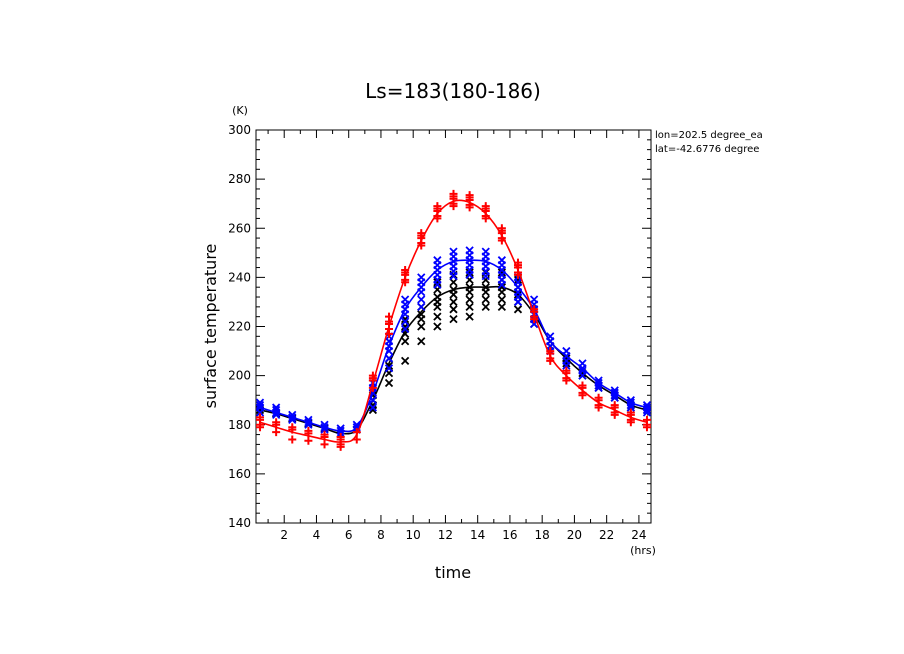 This screenshot has width=904, height=654. I want to click on y-tick-label: 280, so click(239, 179).